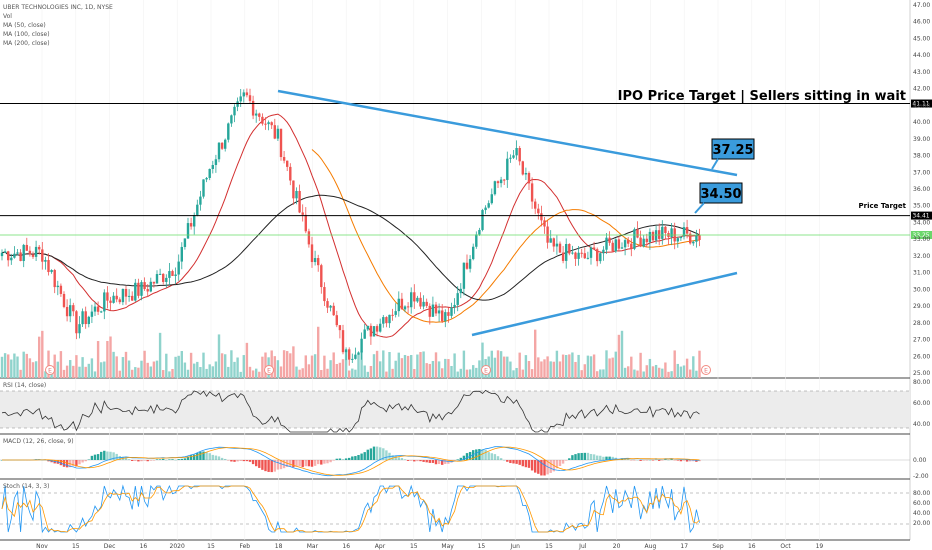 This screenshot has width=932, height=550. I want to click on callout-37-25: 37.25, so click(733, 154).